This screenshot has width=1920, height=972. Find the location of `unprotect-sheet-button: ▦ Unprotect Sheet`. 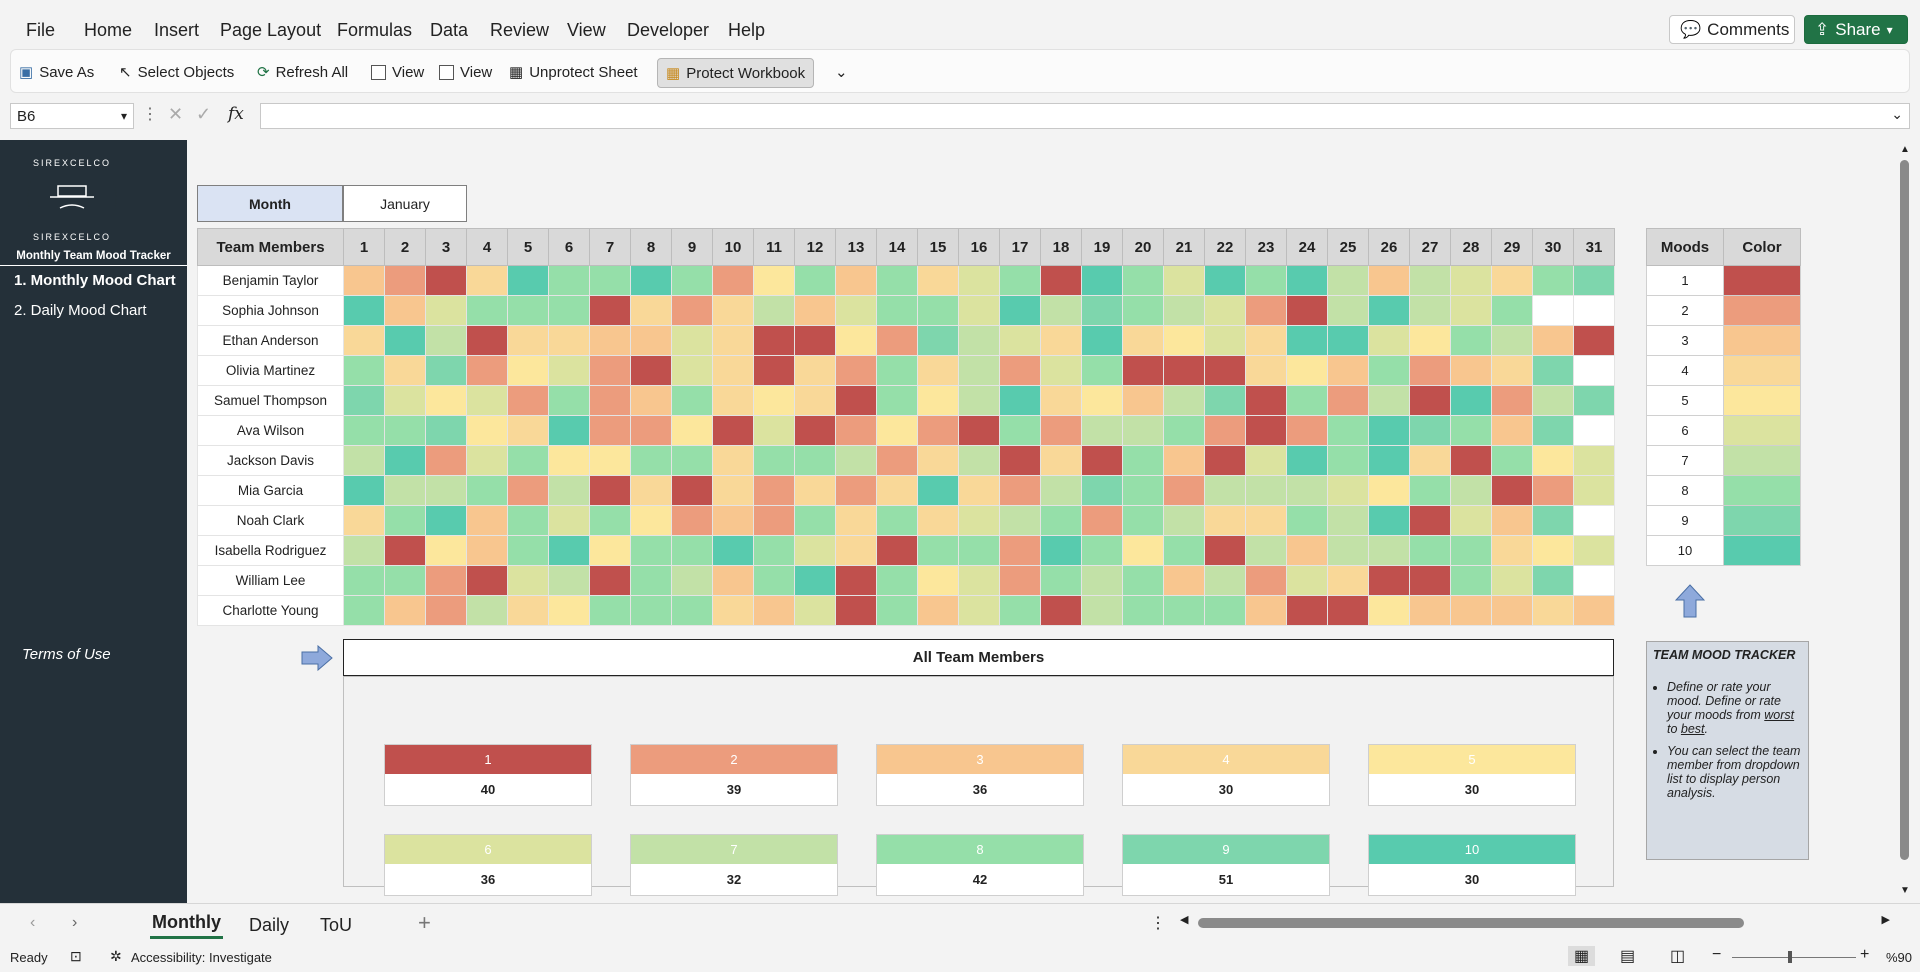

unprotect-sheet-button: ▦ Unprotect Sheet is located at coordinates (573, 72).